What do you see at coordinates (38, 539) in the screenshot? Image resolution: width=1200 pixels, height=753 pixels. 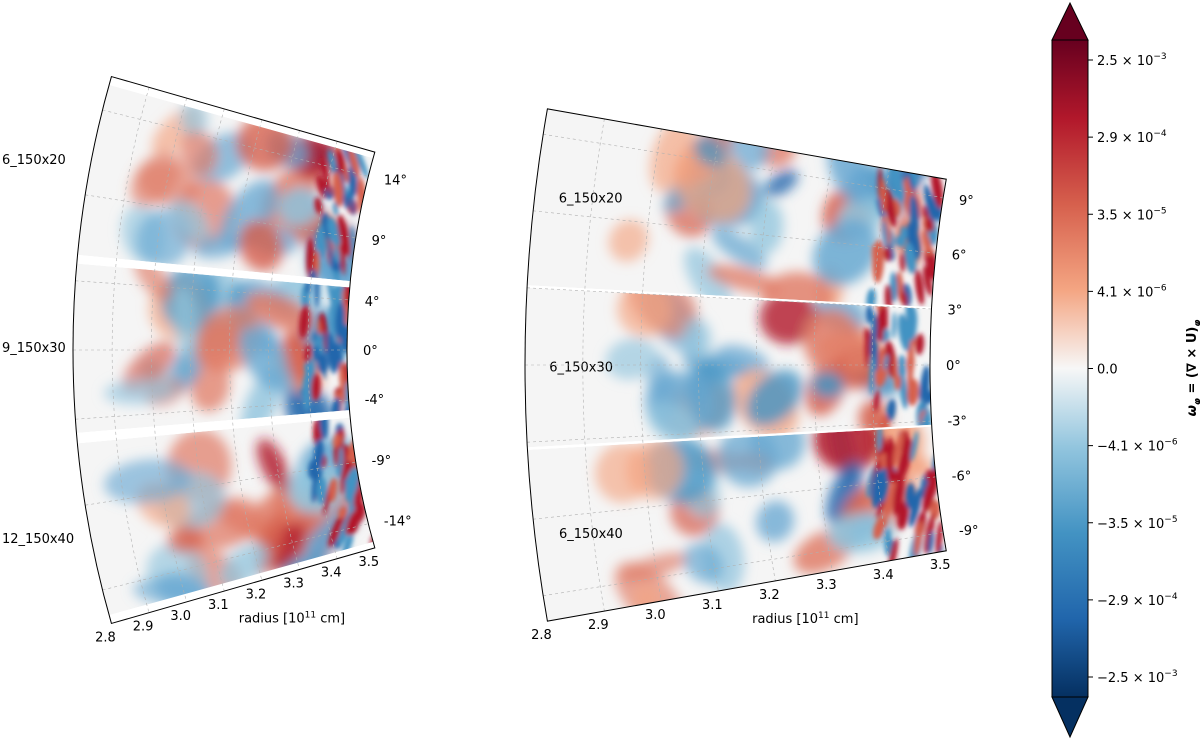 I see `strip-label: 12_150x40` at bounding box center [38, 539].